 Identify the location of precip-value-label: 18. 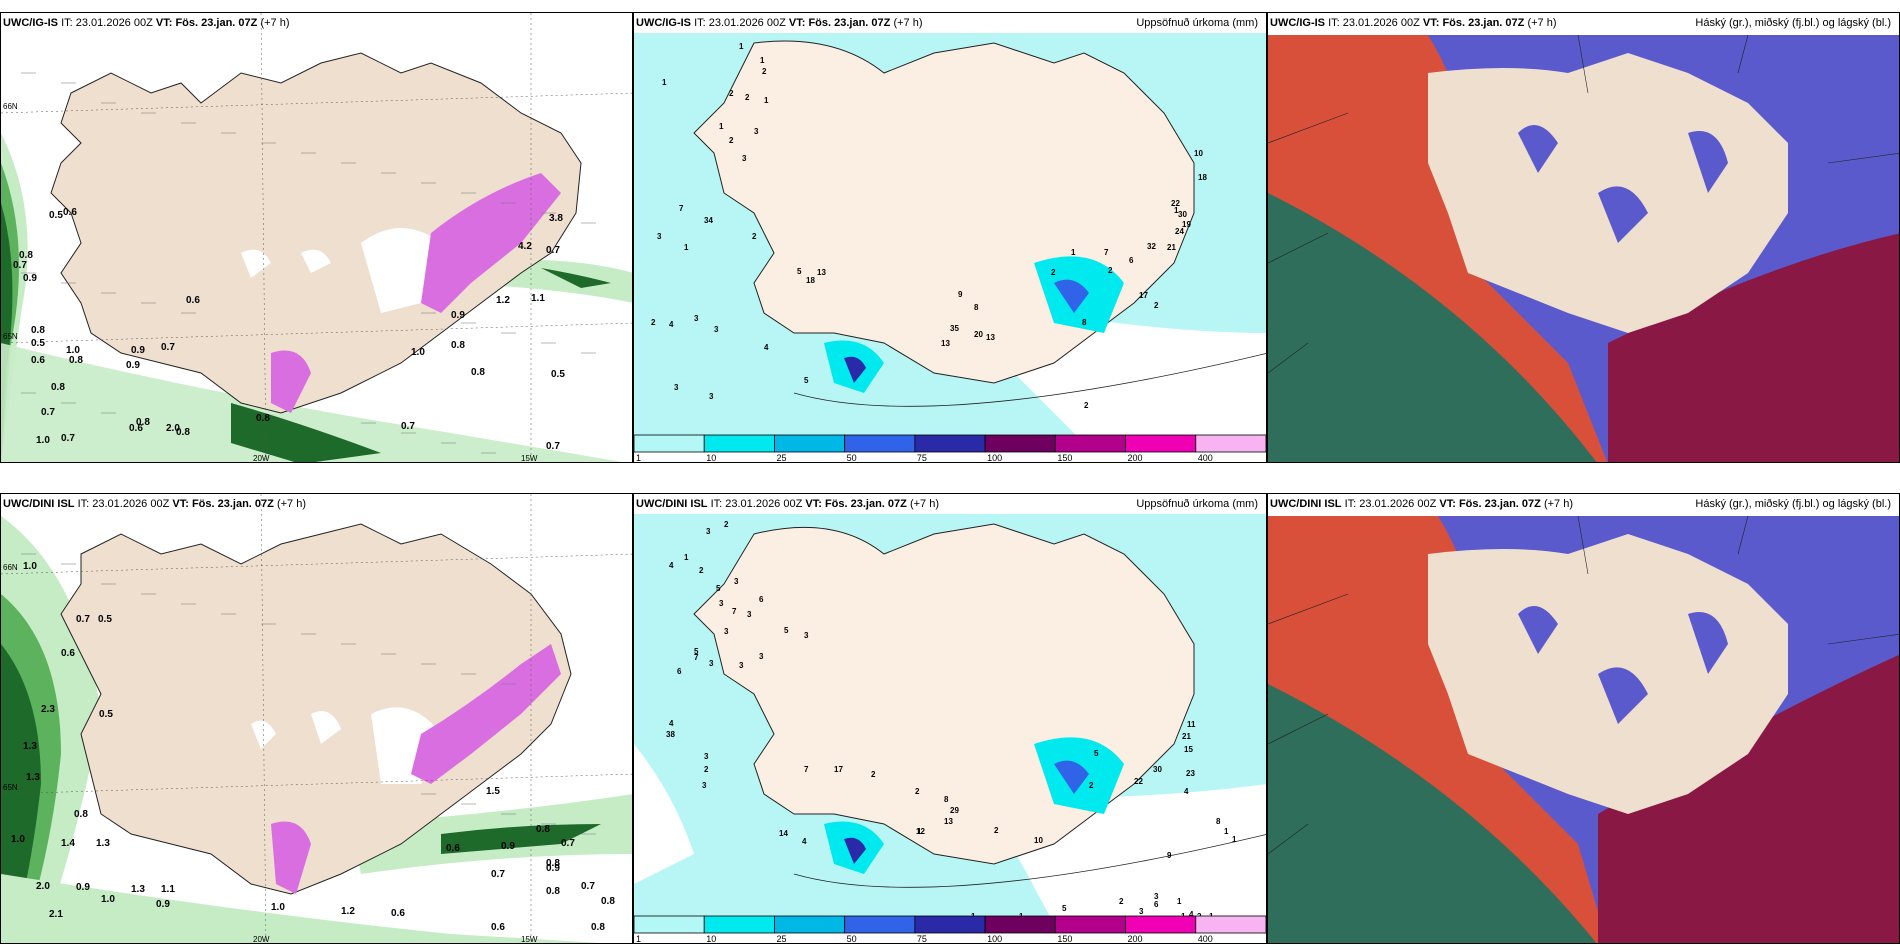
(810, 280).